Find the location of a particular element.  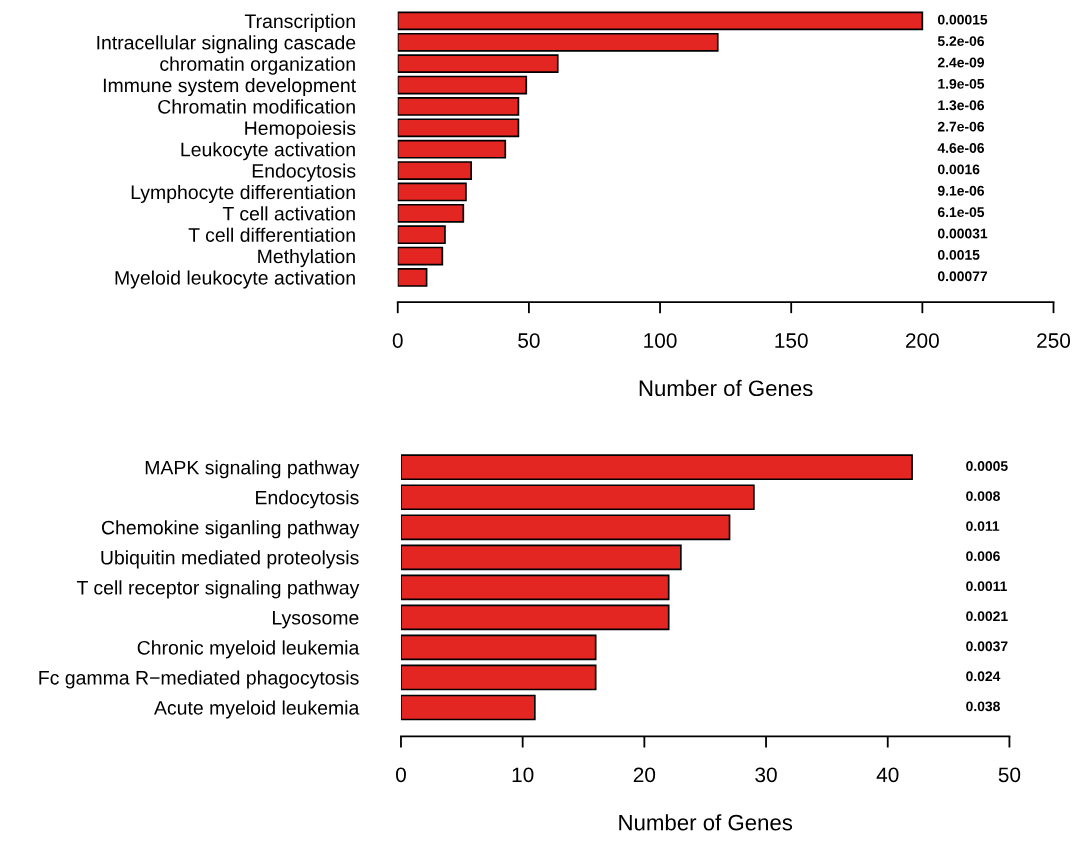

annotation: 0.00077 is located at coordinates (962, 276).